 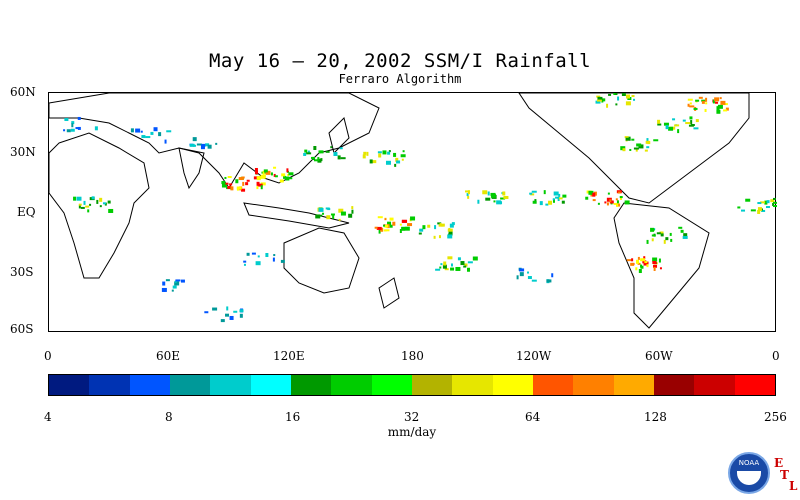 I want to click on lon-label-120w: 120W, so click(x=534, y=356).